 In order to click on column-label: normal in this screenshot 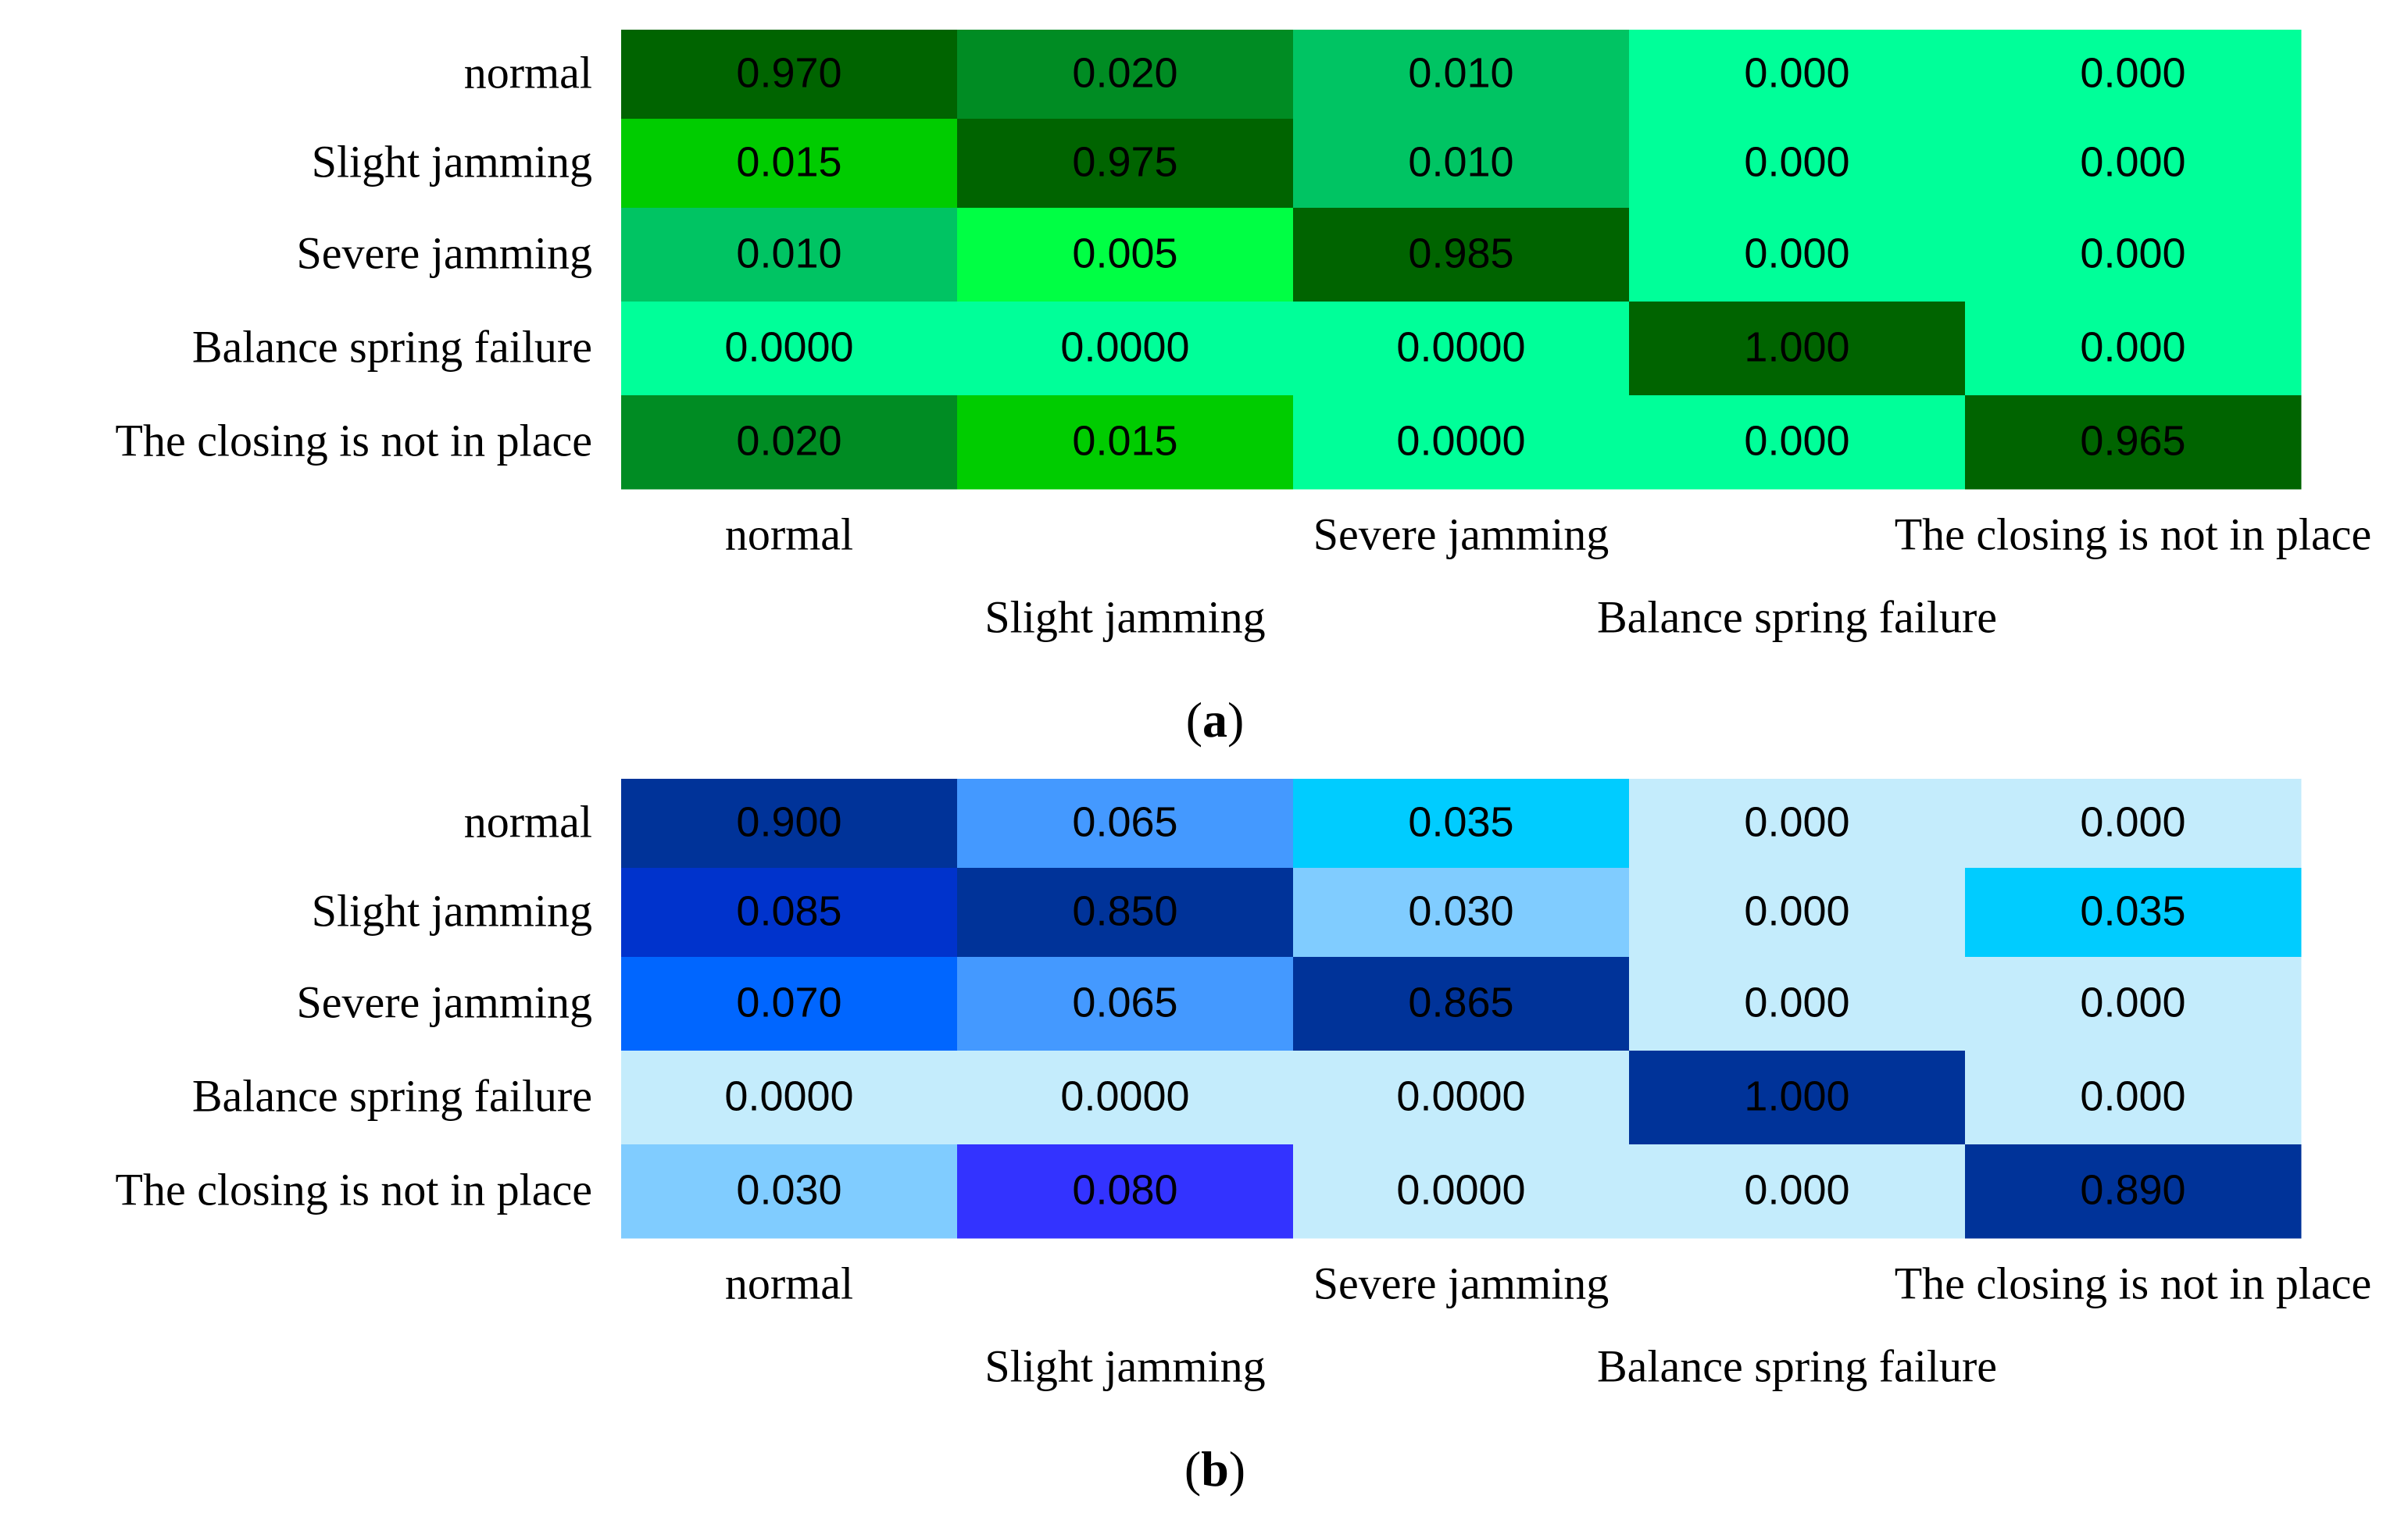, I will do `click(789, 1283)`.